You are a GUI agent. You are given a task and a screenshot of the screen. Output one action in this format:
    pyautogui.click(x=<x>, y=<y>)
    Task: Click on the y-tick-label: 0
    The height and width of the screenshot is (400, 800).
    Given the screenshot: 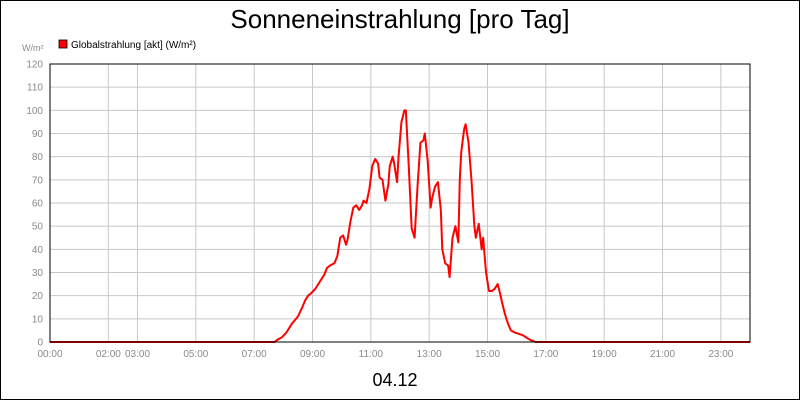 What is the action you would take?
    pyautogui.click(x=40, y=343)
    